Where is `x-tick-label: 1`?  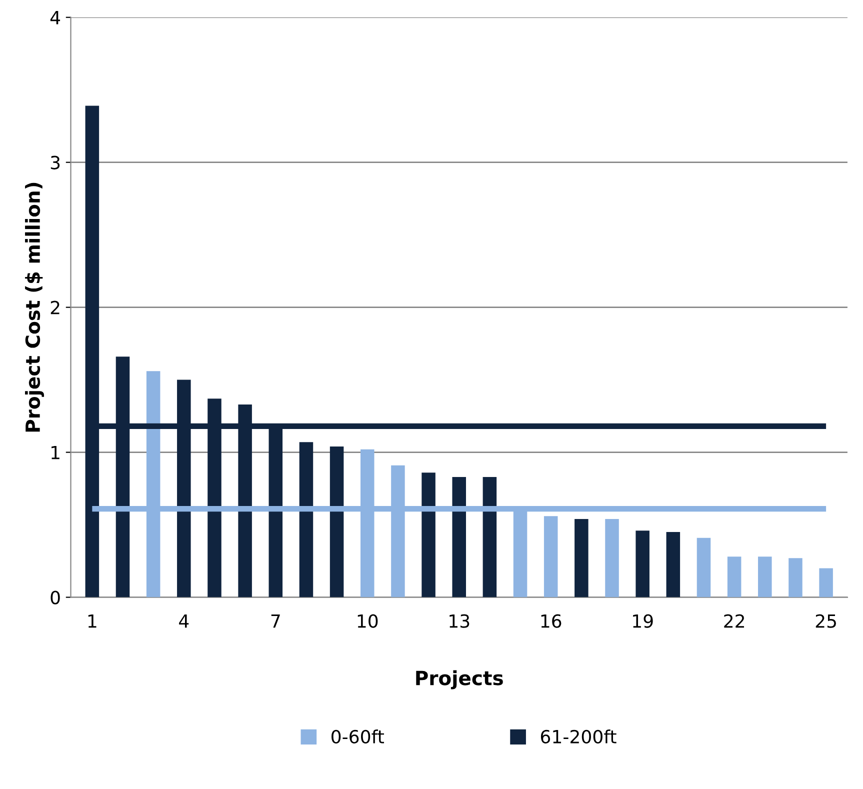
x-tick-label: 1 is located at coordinates (92, 621).